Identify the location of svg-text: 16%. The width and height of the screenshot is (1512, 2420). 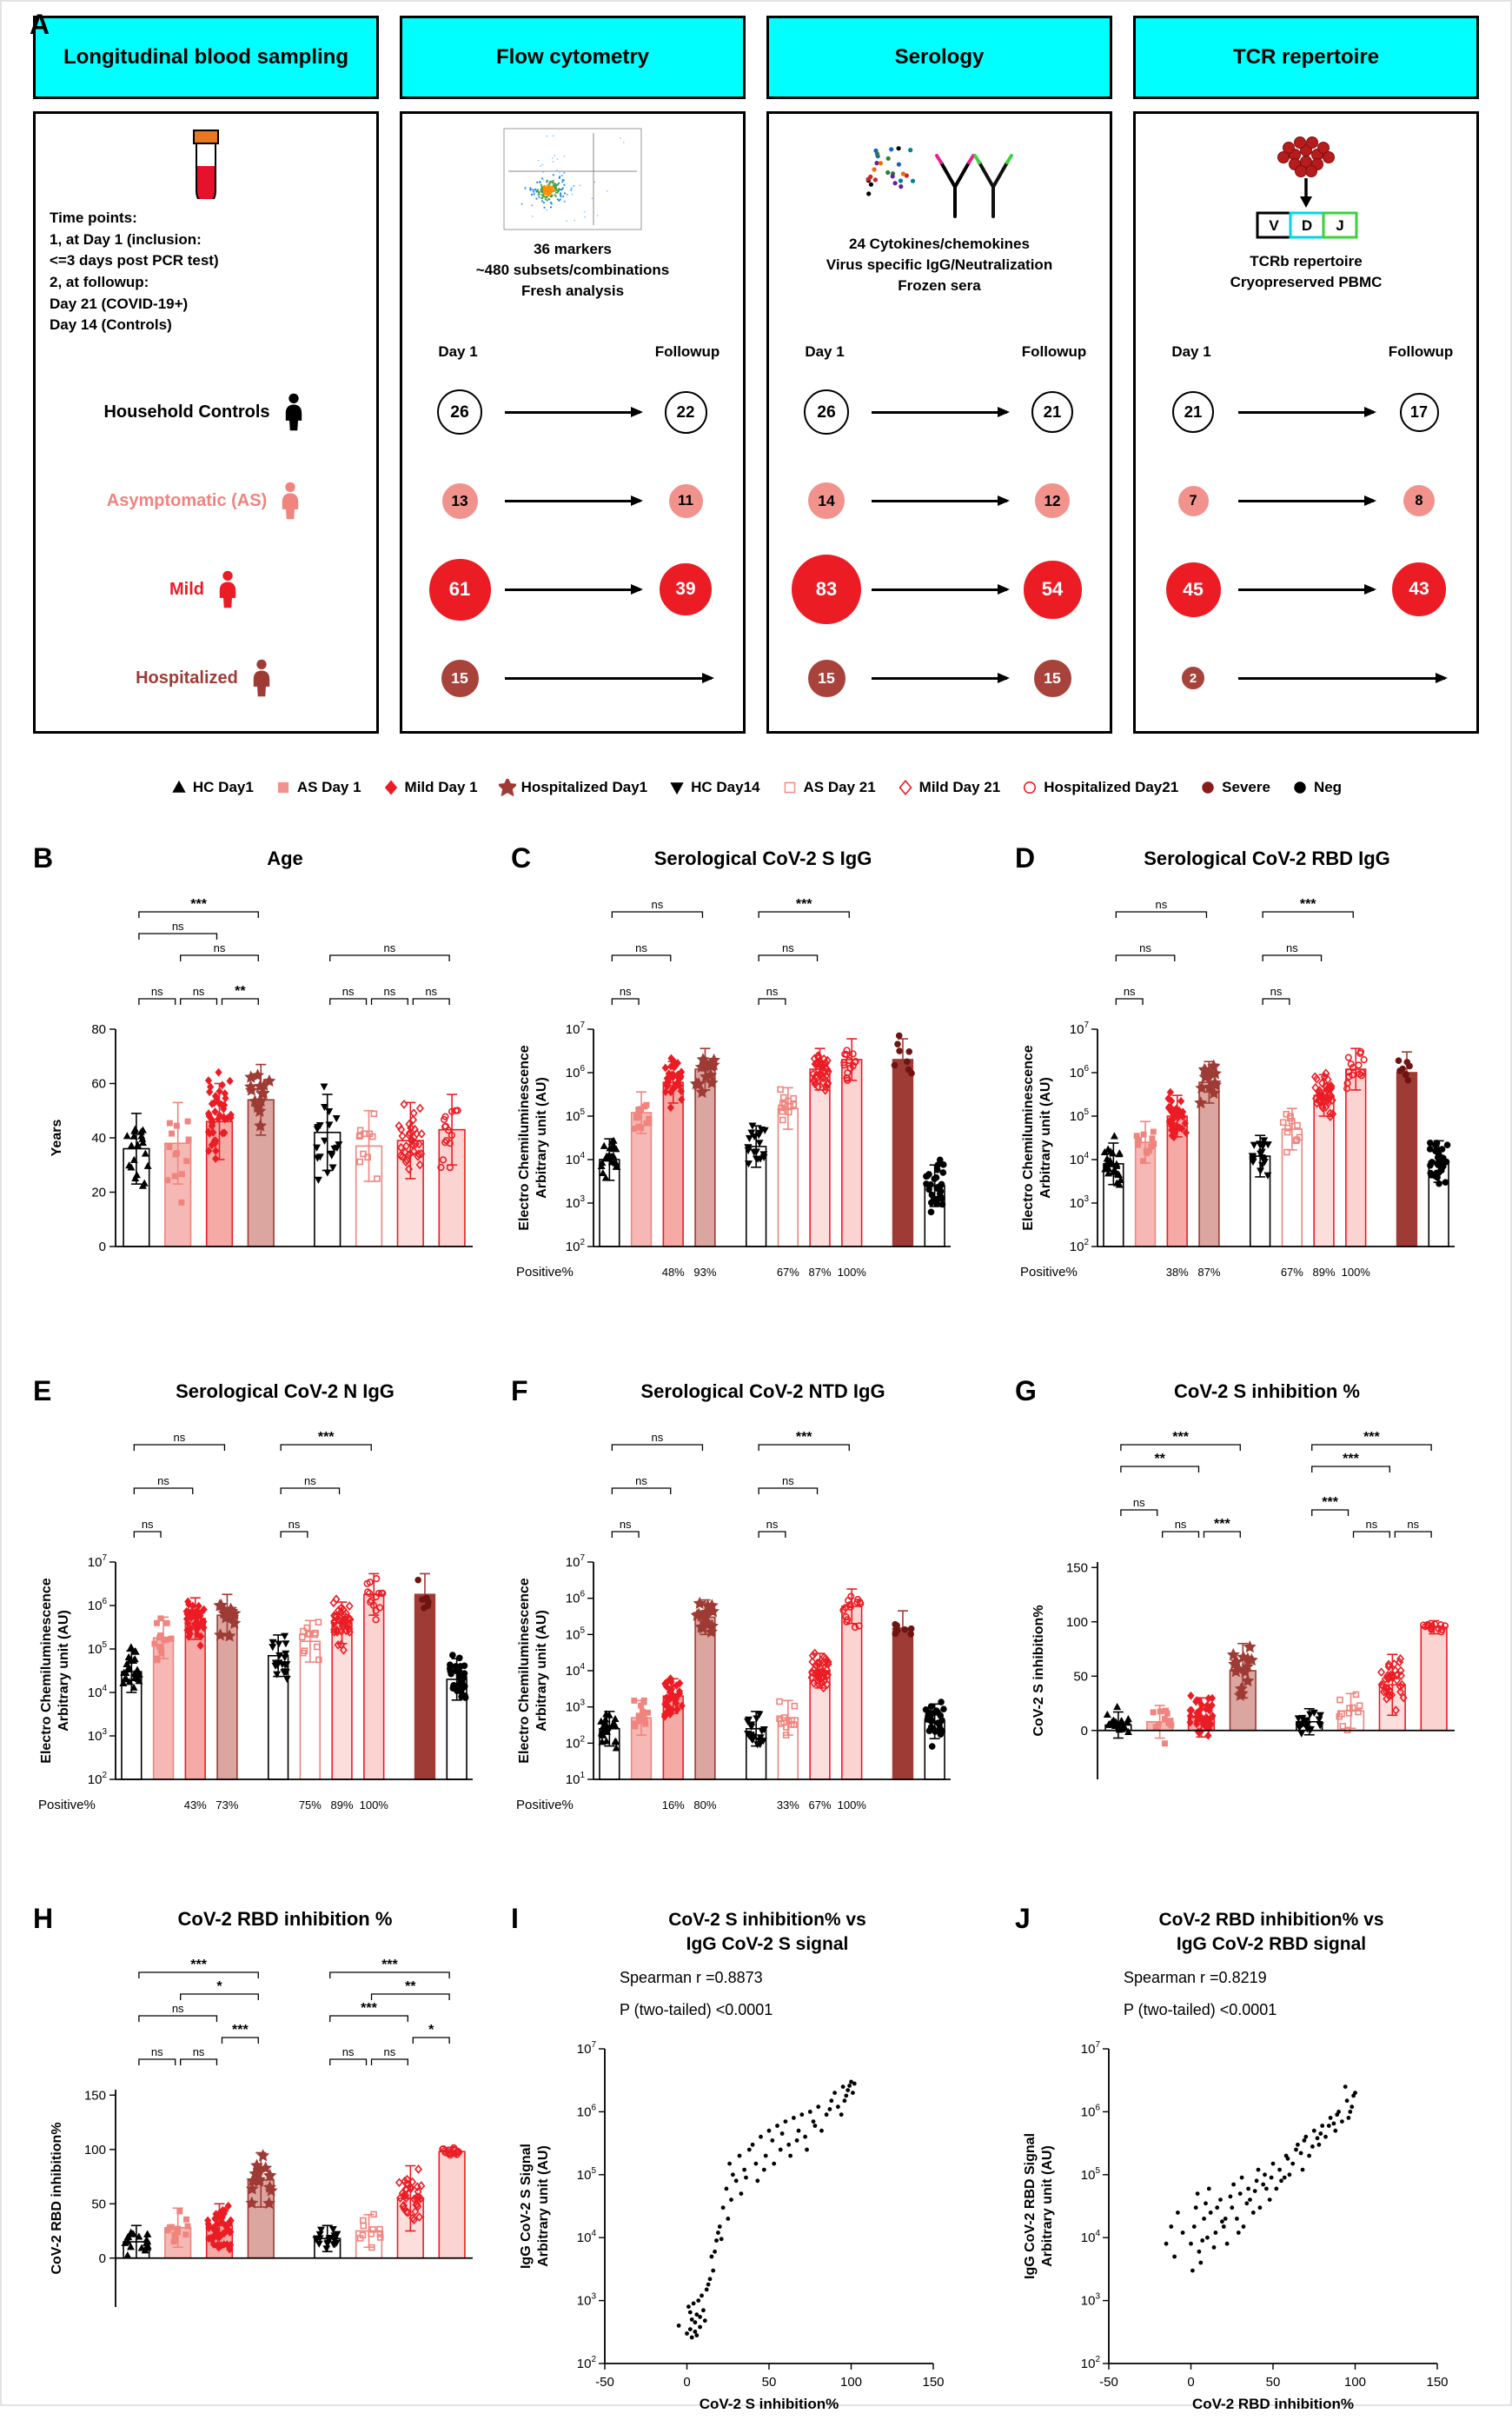
(673, 1805).